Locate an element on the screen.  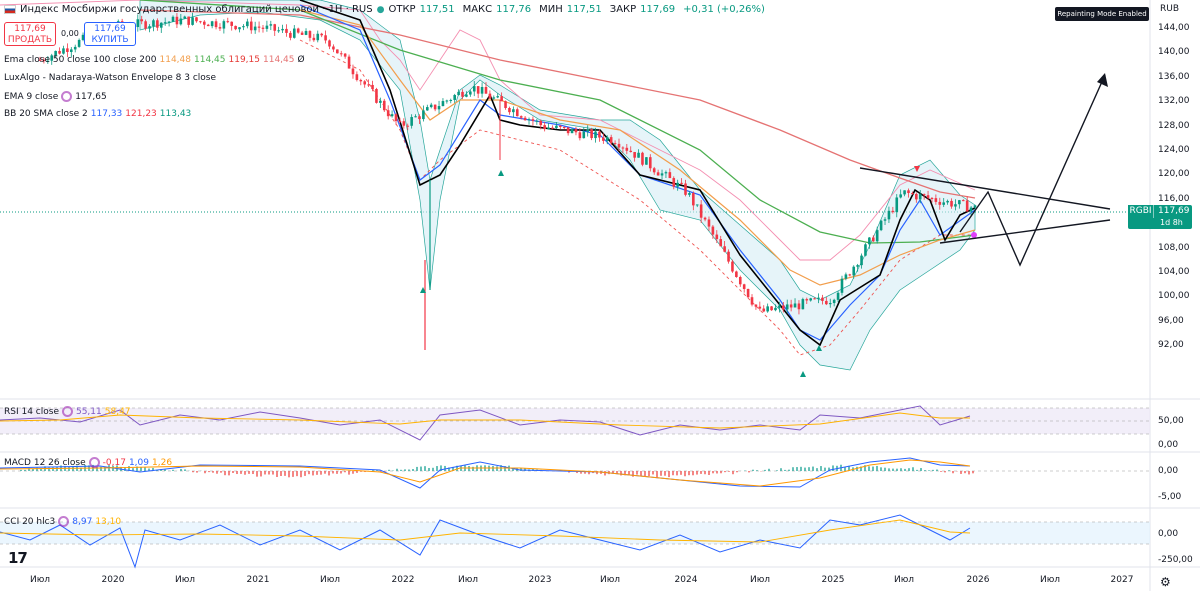
macd-line is located at coordinates (485, 473).